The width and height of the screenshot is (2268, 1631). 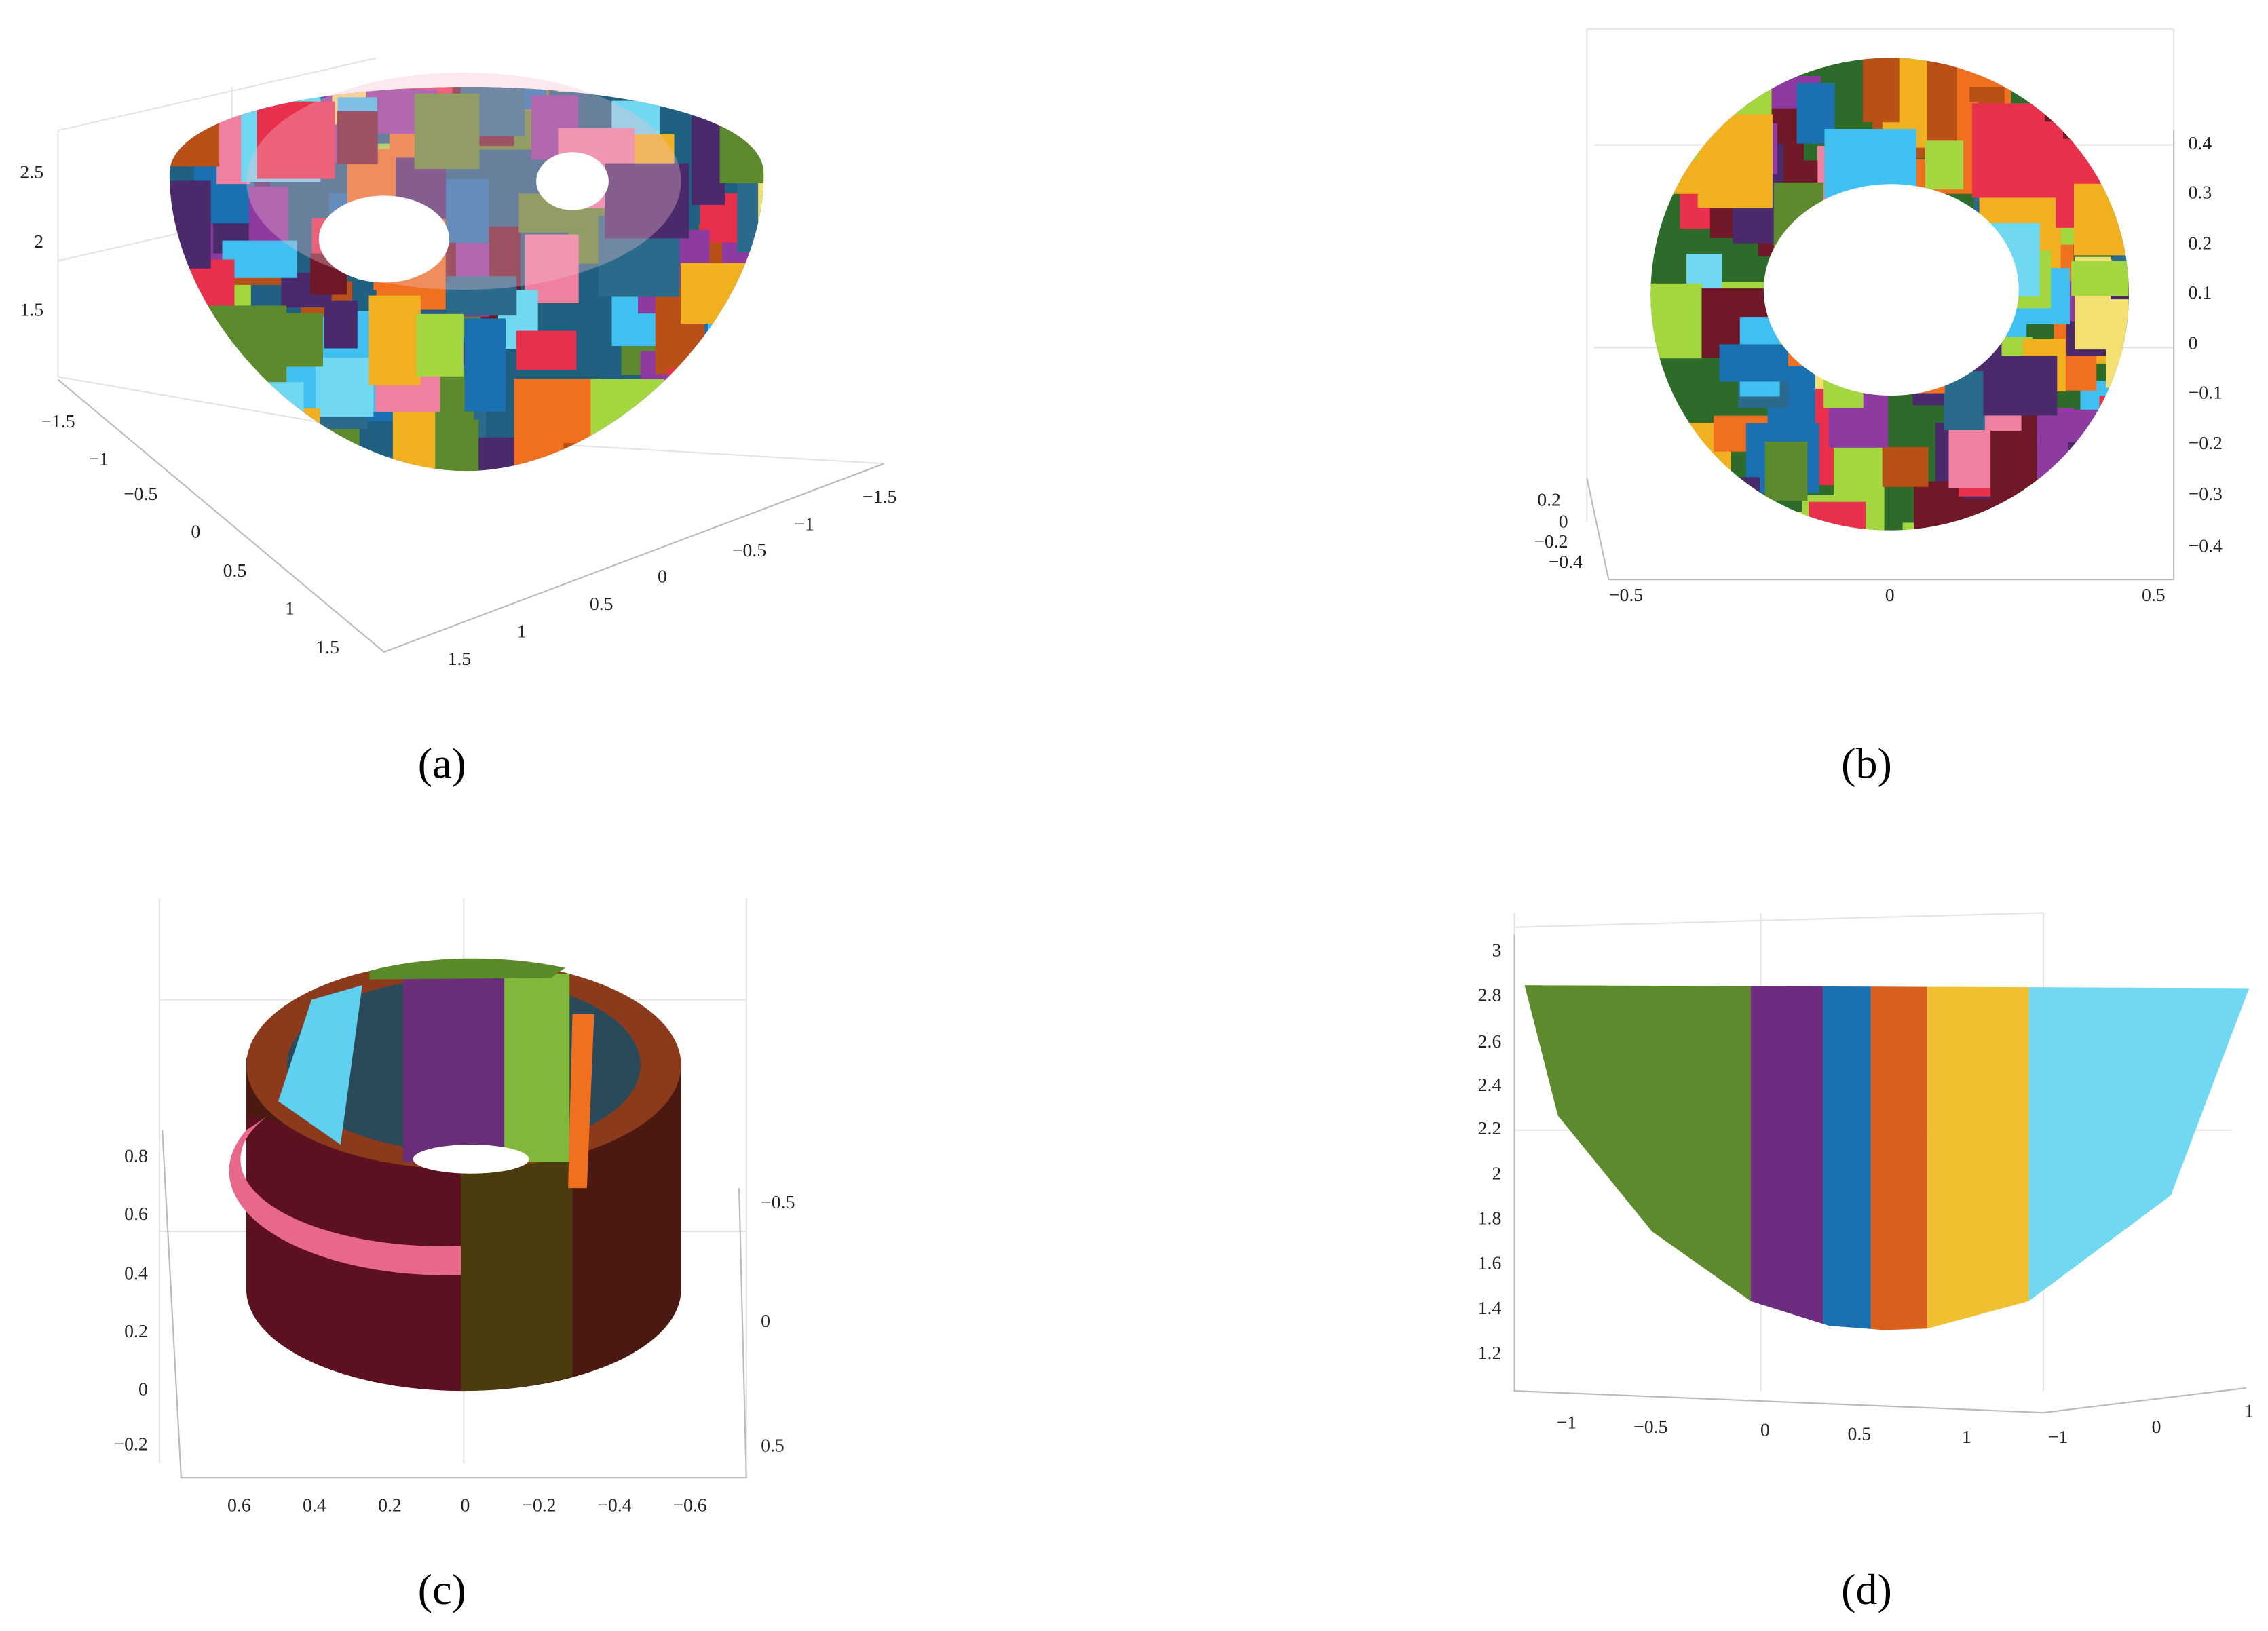 What do you see at coordinates (1889, 294) in the screenshot?
I see `shape-b` at bounding box center [1889, 294].